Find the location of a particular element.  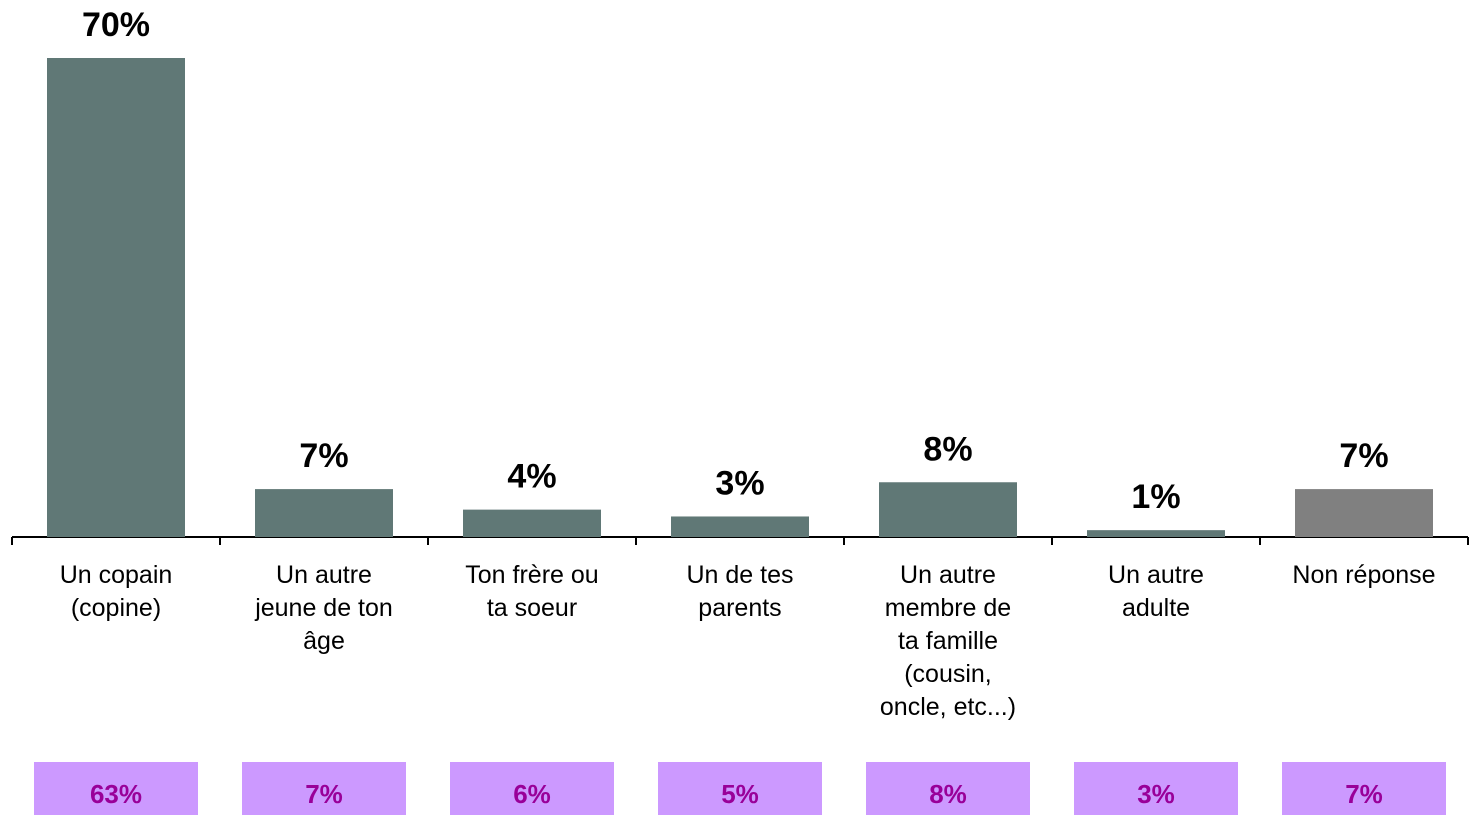

comparison-label: 63% is located at coordinates (116, 794).